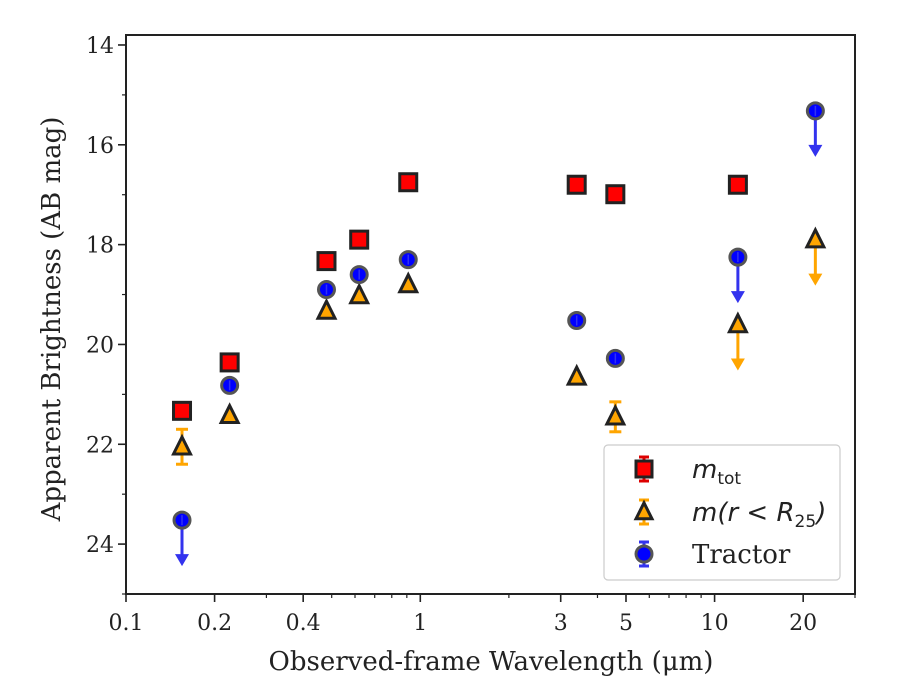 The image size is (900, 700). What do you see at coordinates (716, 472) in the screenshot?
I see `legend-label: mtot` at bounding box center [716, 472].